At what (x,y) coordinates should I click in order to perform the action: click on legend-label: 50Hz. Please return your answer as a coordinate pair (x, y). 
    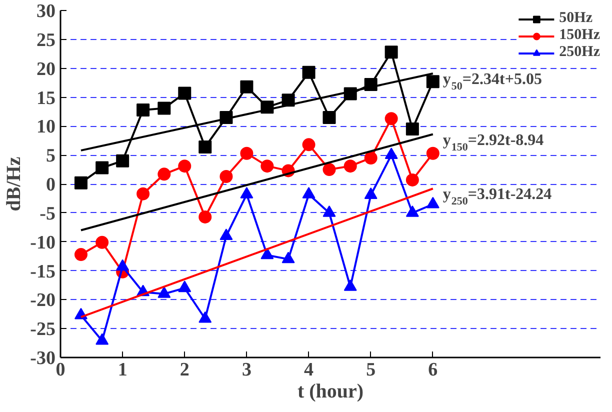
    Looking at the image, I should click on (575, 18).